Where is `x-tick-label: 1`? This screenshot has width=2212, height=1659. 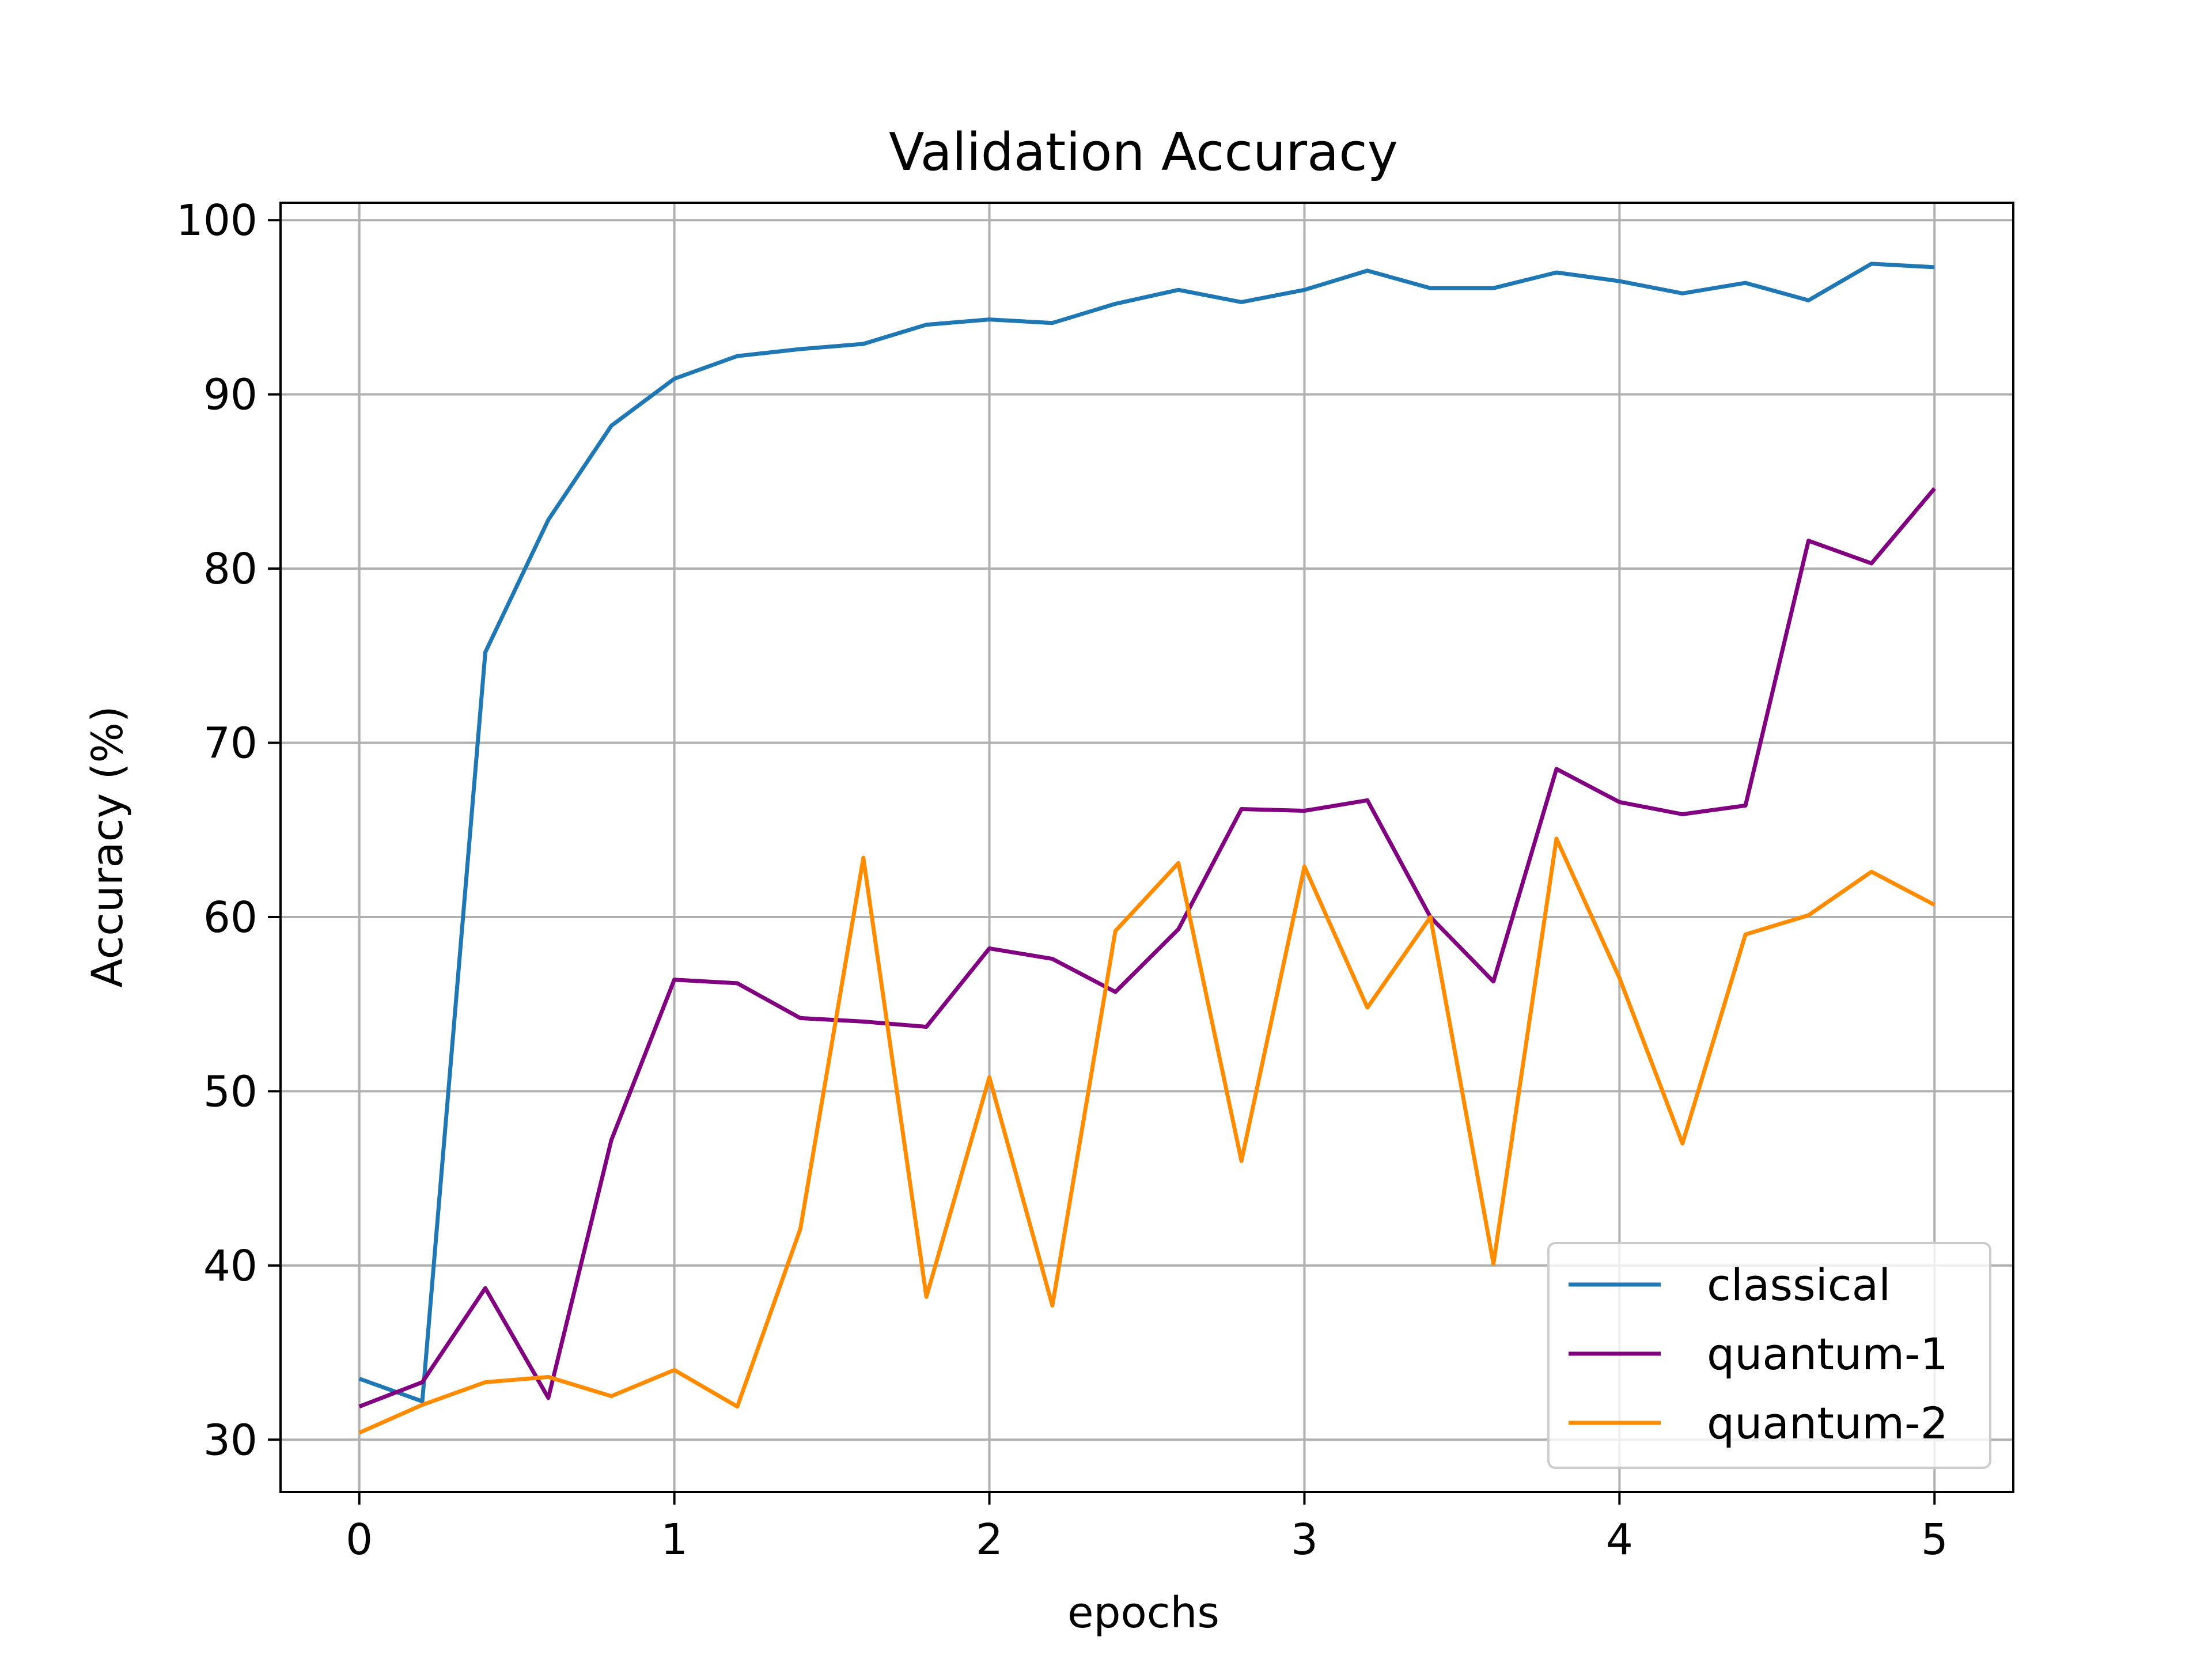 x-tick-label: 1 is located at coordinates (674, 1540).